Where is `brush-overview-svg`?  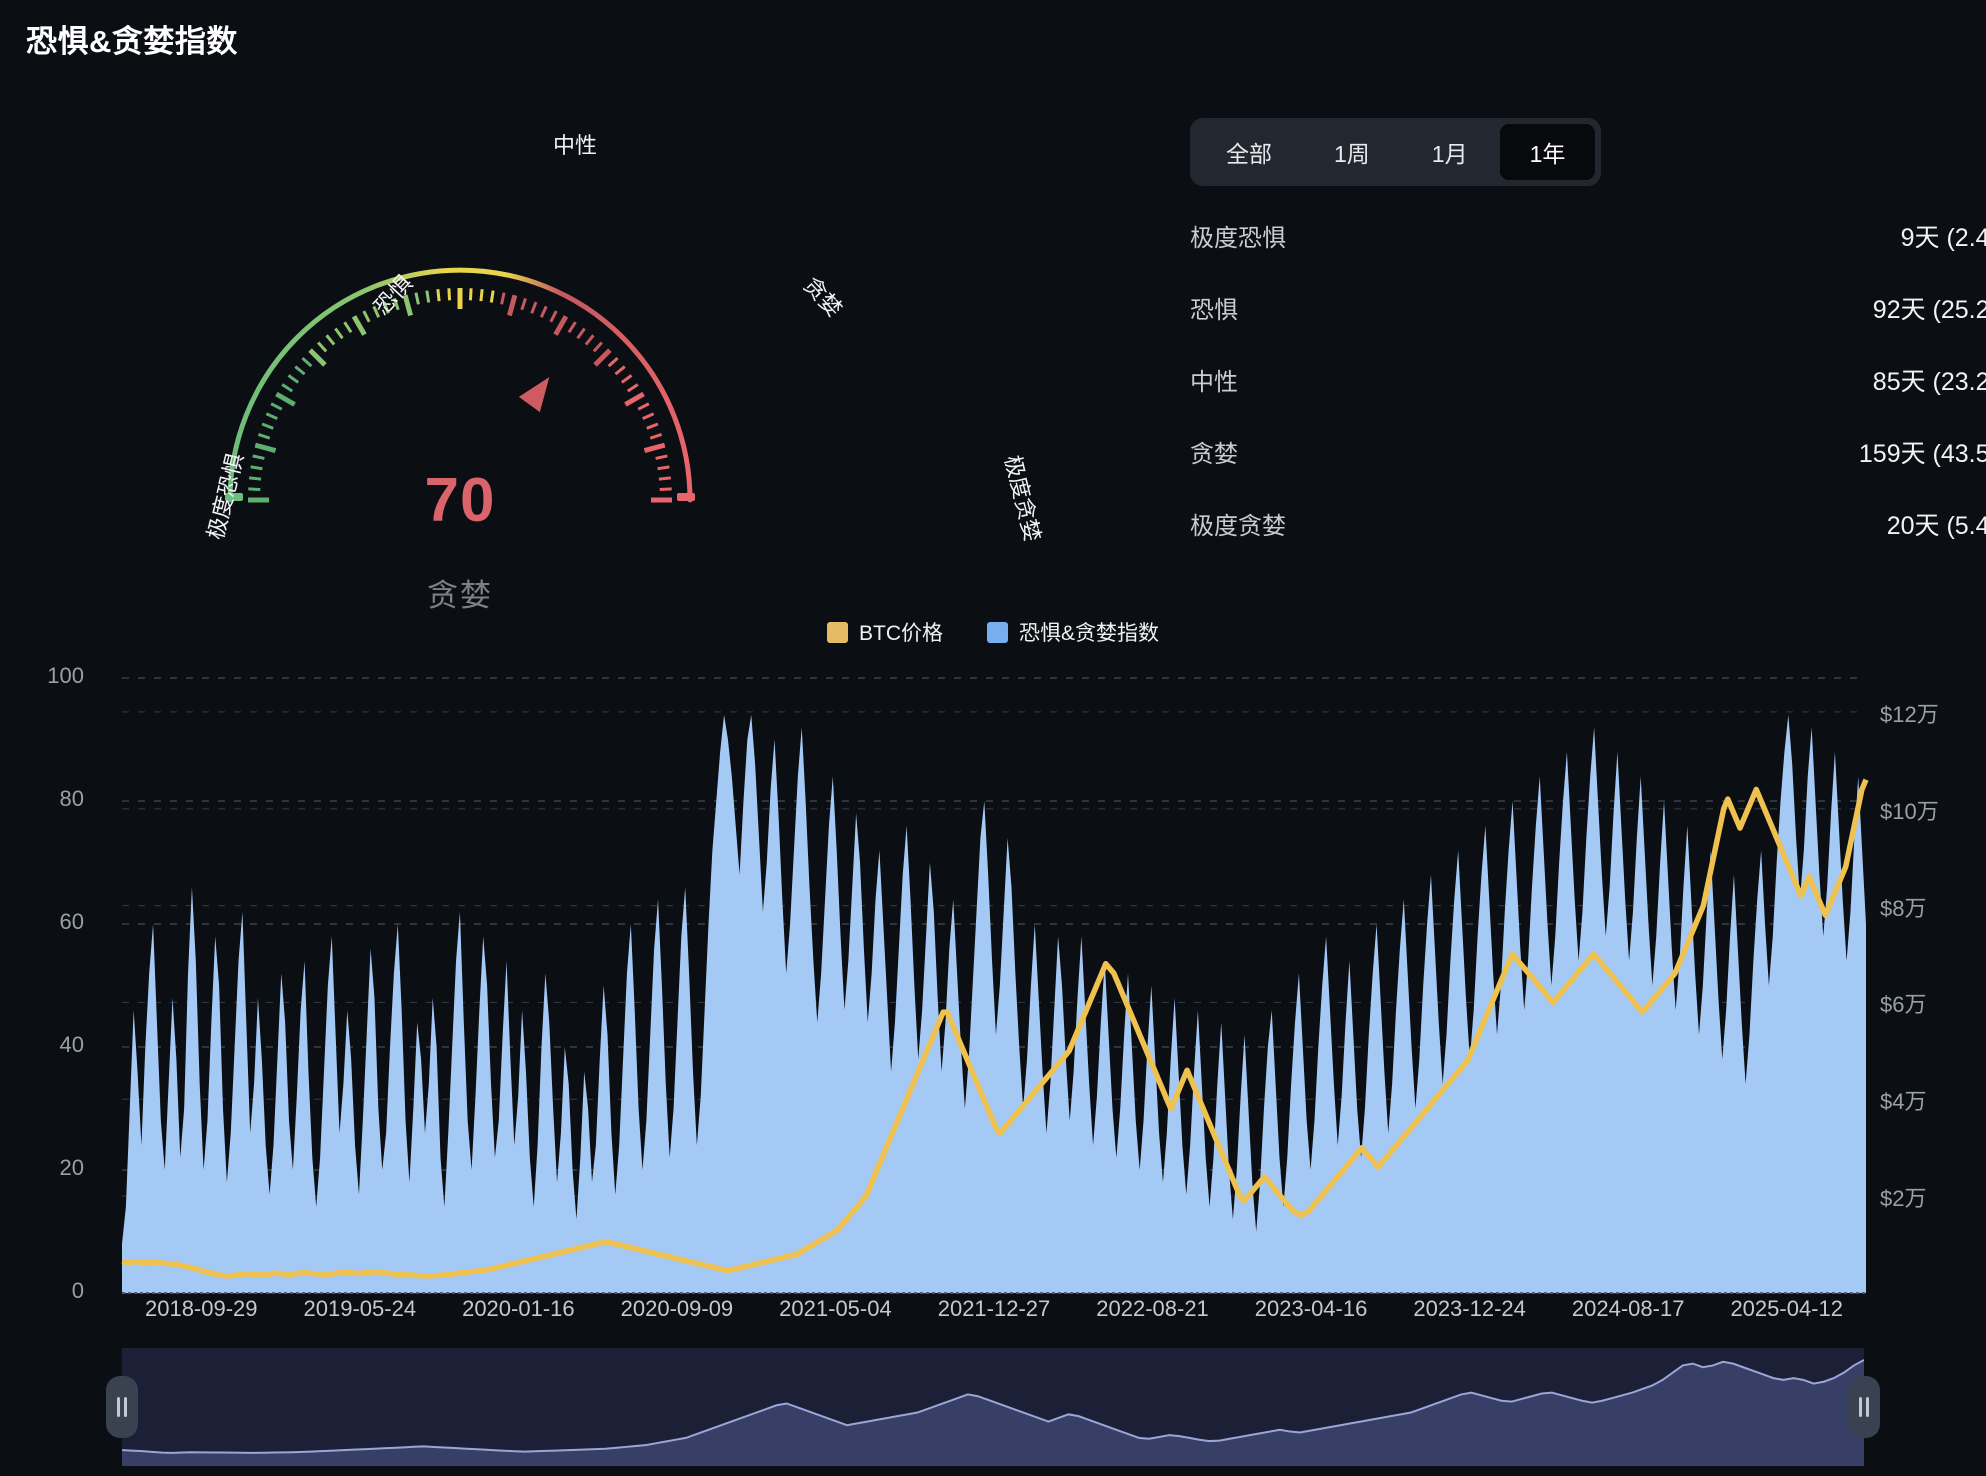 brush-overview-svg is located at coordinates (993, 1407).